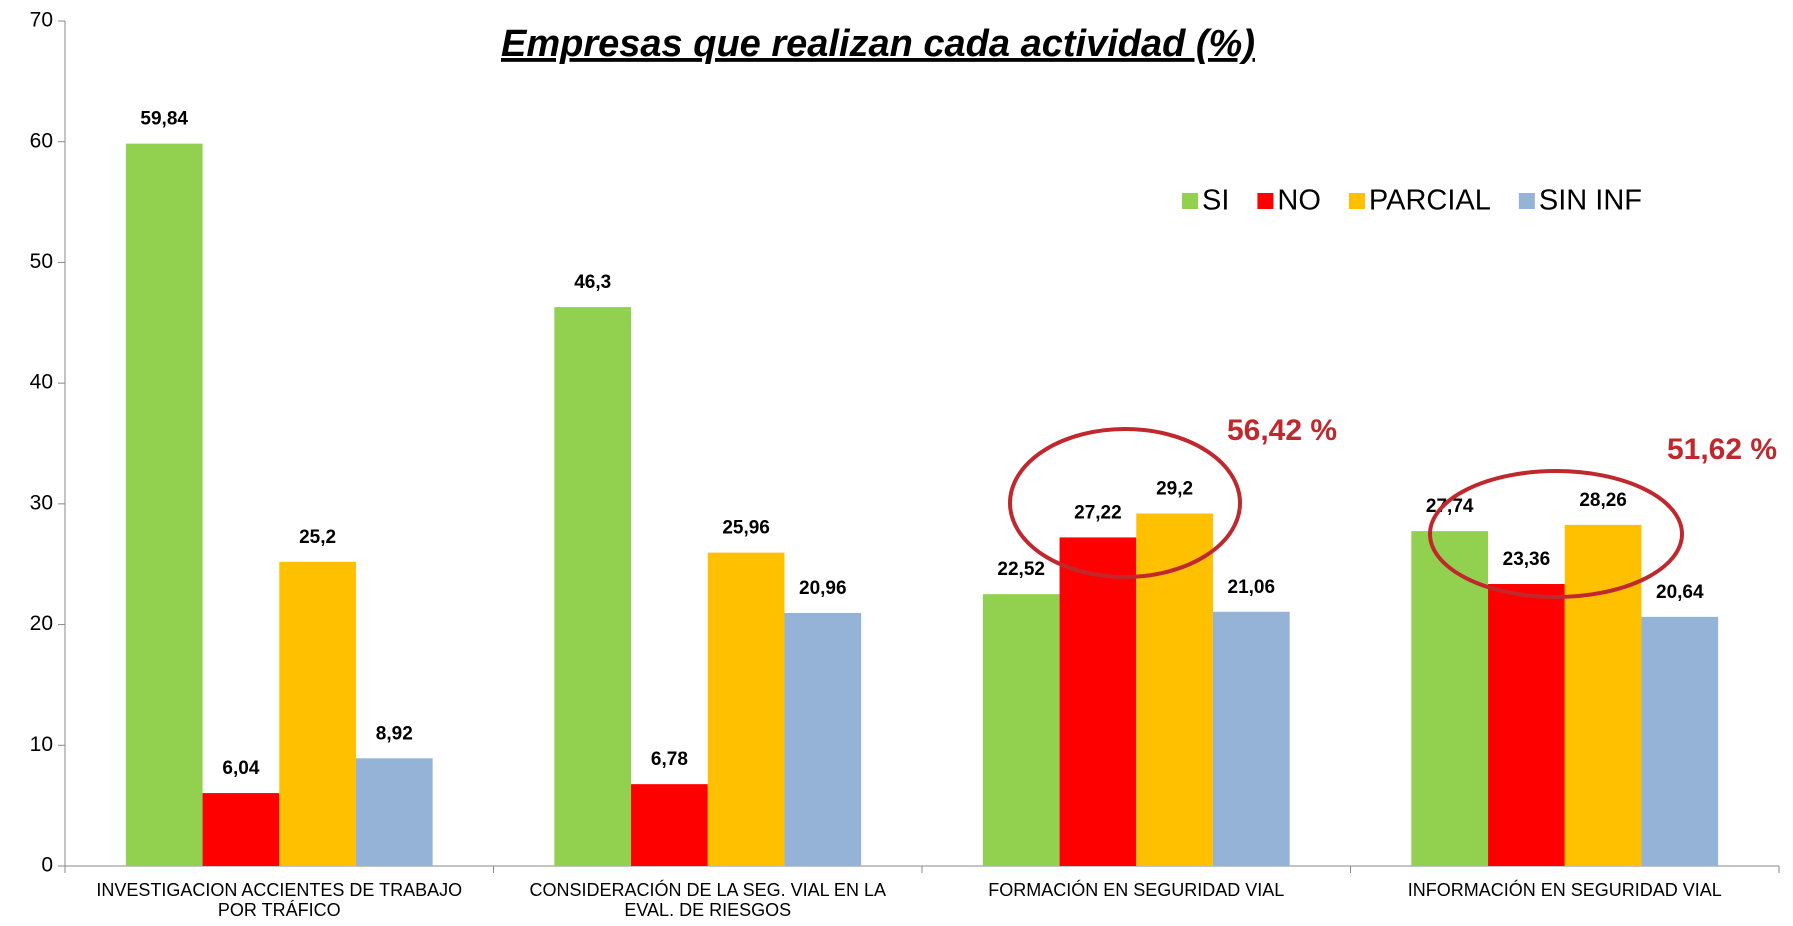  What do you see at coordinates (1590, 201) in the screenshot?
I see `legend-label: SIN INF` at bounding box center [1590, 201].